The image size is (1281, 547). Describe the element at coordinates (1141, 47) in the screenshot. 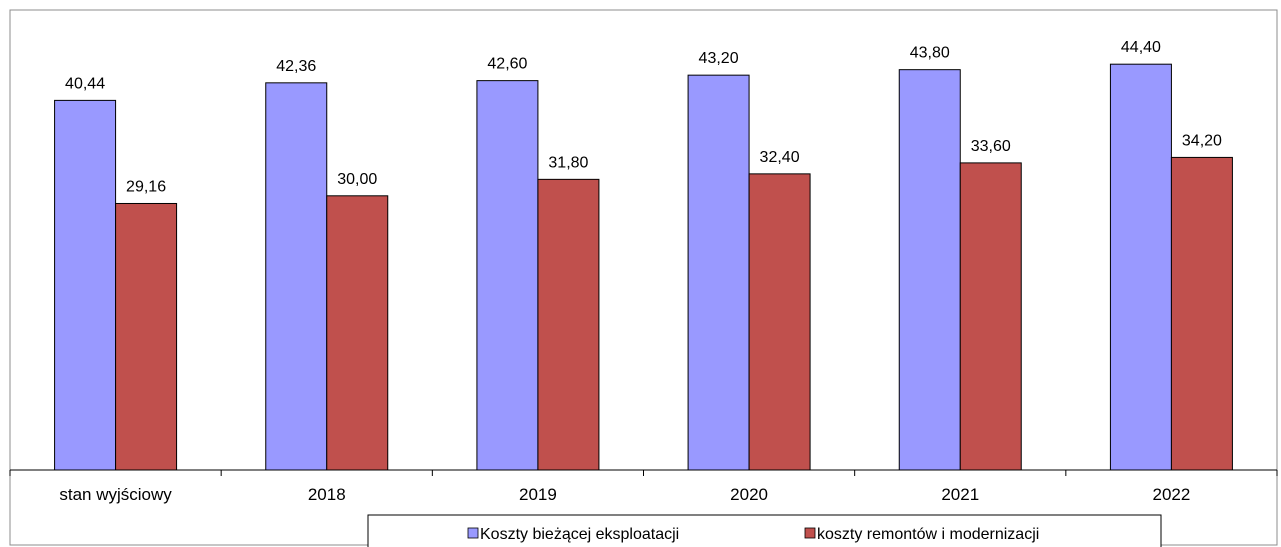

I see `data-label-series-1: 44,40` at that location.